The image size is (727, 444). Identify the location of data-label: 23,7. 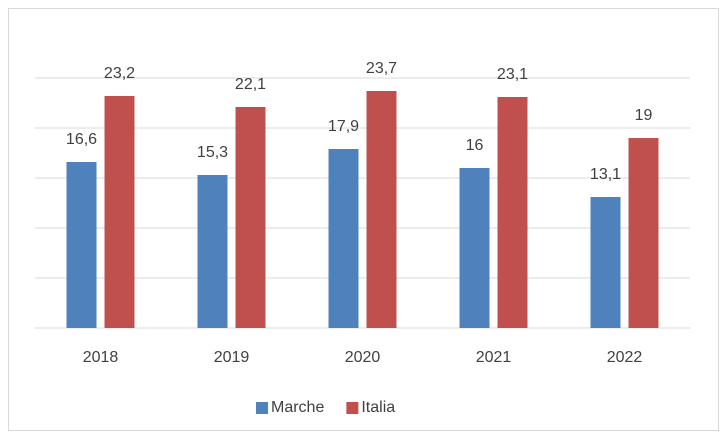
(381, 68).